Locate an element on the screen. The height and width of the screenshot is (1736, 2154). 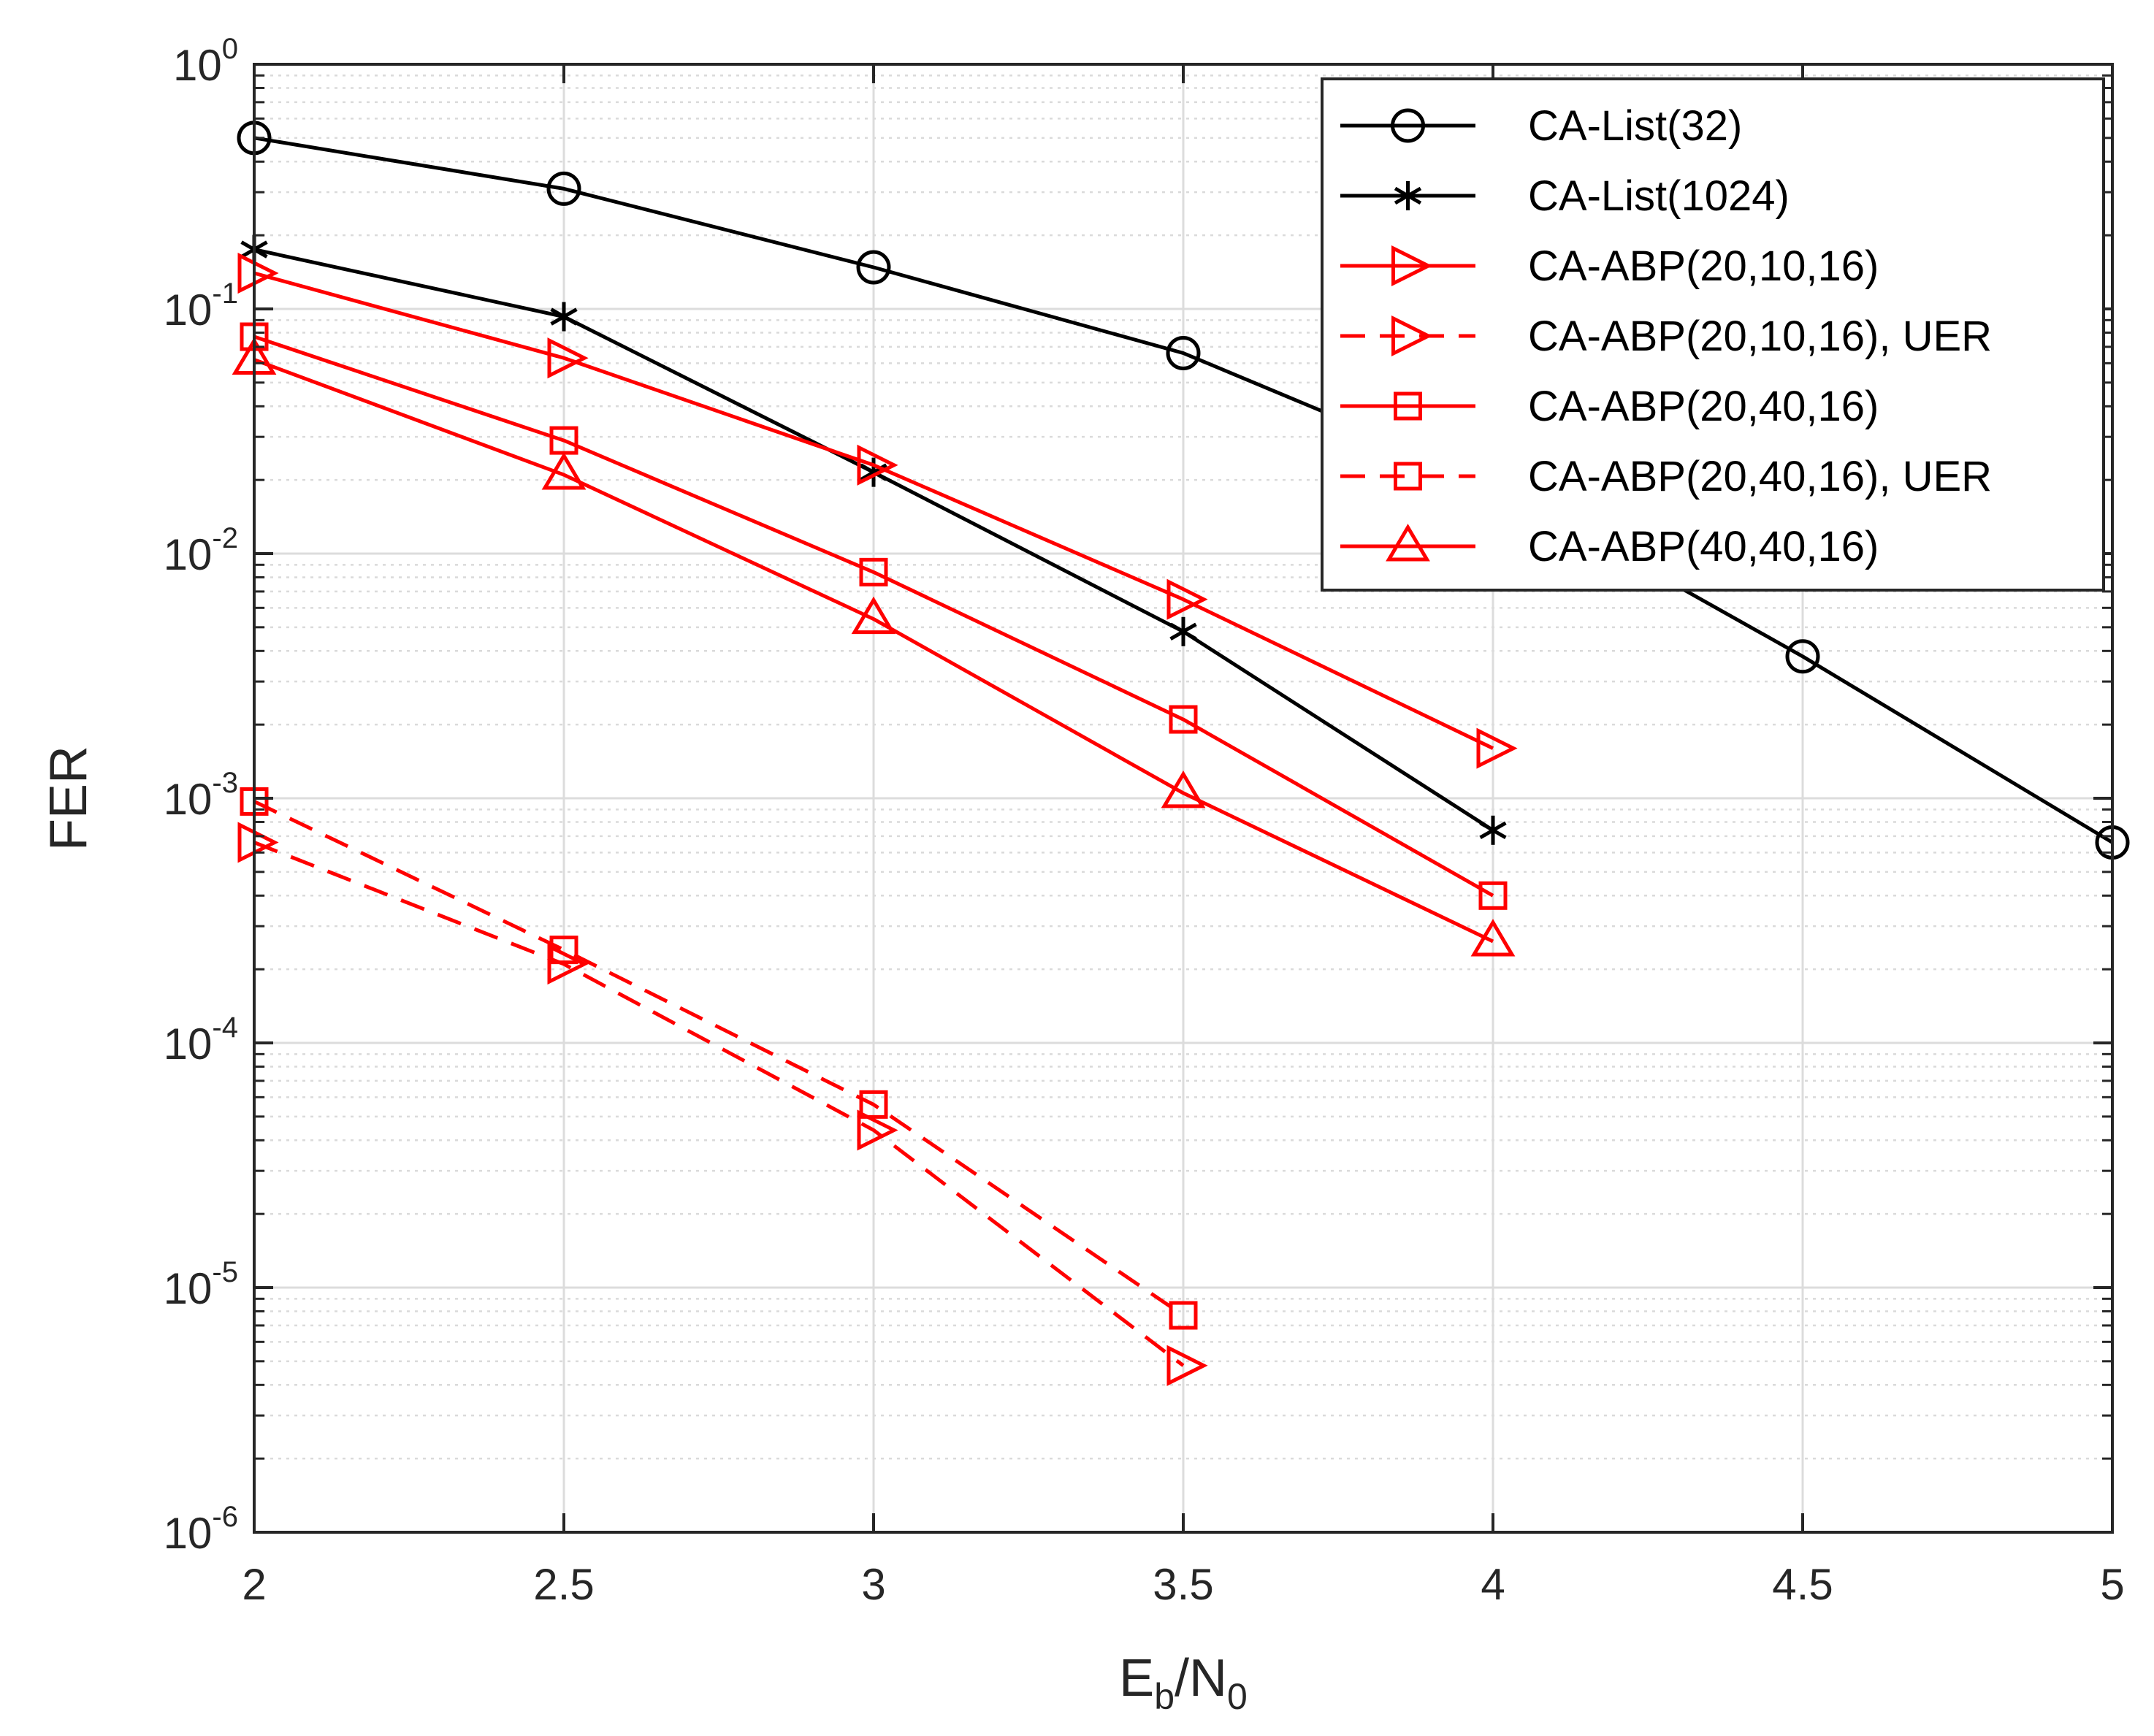
x-tick-label: 3 is located at coordinates (873, 1584).